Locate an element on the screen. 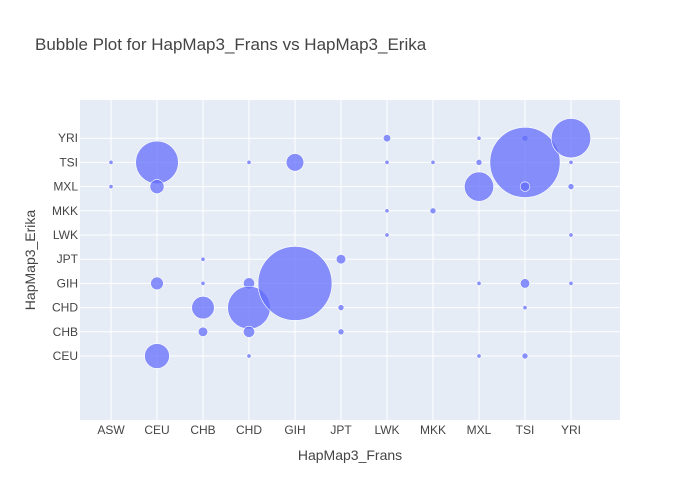  bubble-jpt-chd is located at coordinates (341, 307).